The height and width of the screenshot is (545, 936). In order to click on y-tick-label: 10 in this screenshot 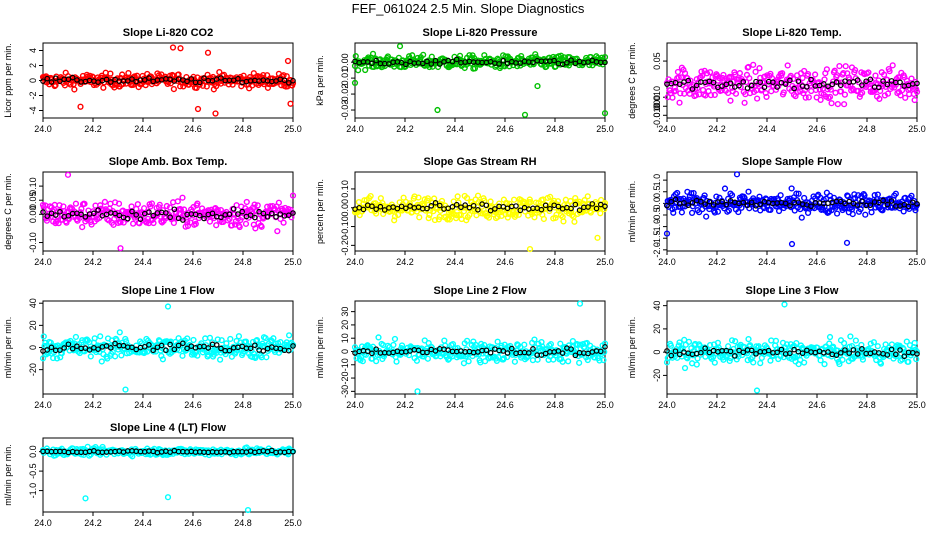, I will do `click(345, 338)`.